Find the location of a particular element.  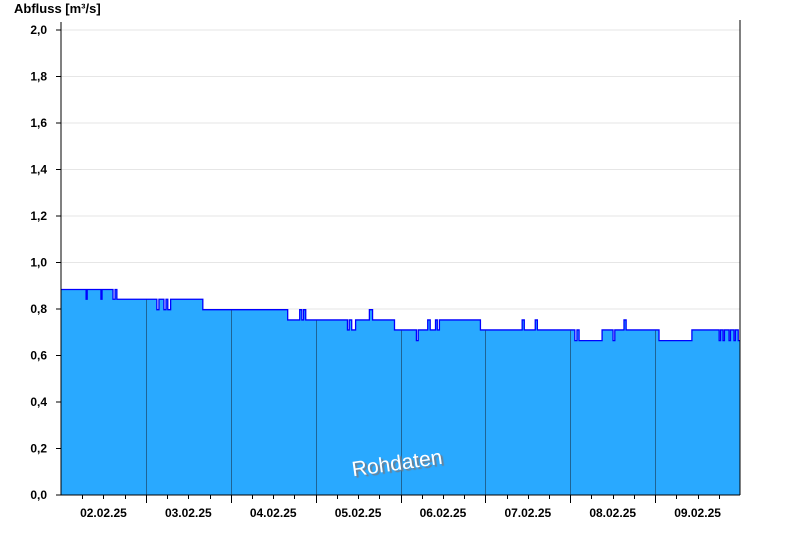

x-tick-label: 05.02.25 is located at coordinates (358, 513).